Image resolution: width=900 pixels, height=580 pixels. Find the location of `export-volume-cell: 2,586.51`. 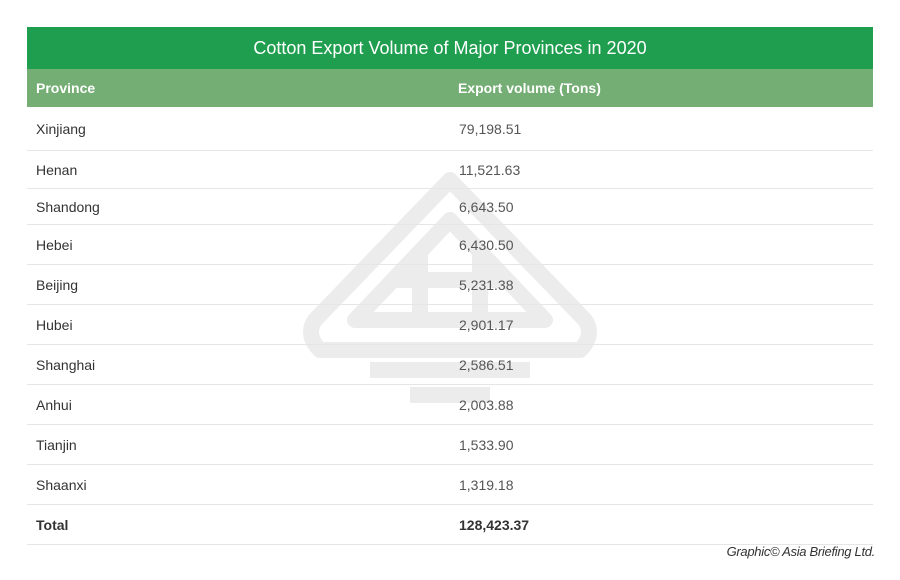

export-volume-cell: 2,586.51 is located at coordinates (486, 364).